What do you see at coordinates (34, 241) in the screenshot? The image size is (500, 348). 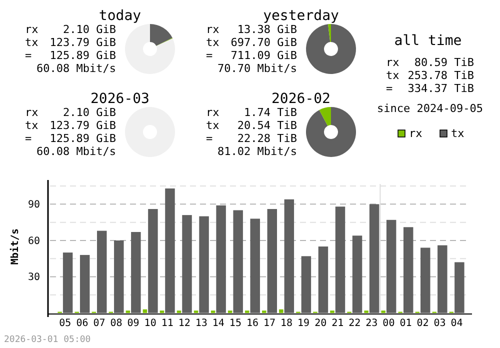 I see `y-tick-label: 60` at bounding box center [34, 241].